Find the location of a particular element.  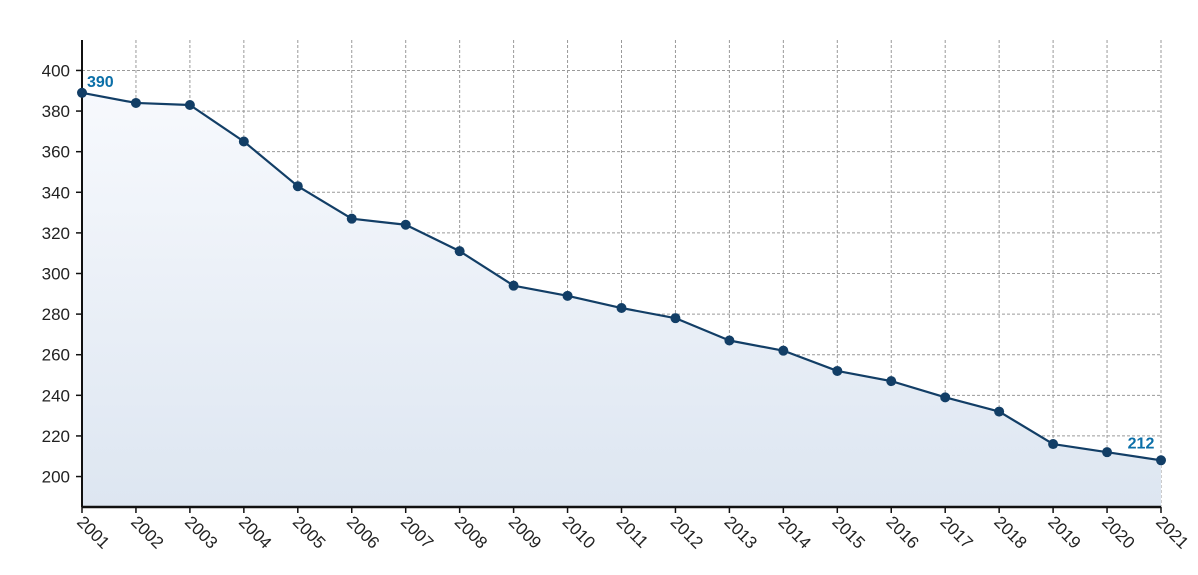

x-tick-label-2019: 2019 is located at coordinates (1064, 532).